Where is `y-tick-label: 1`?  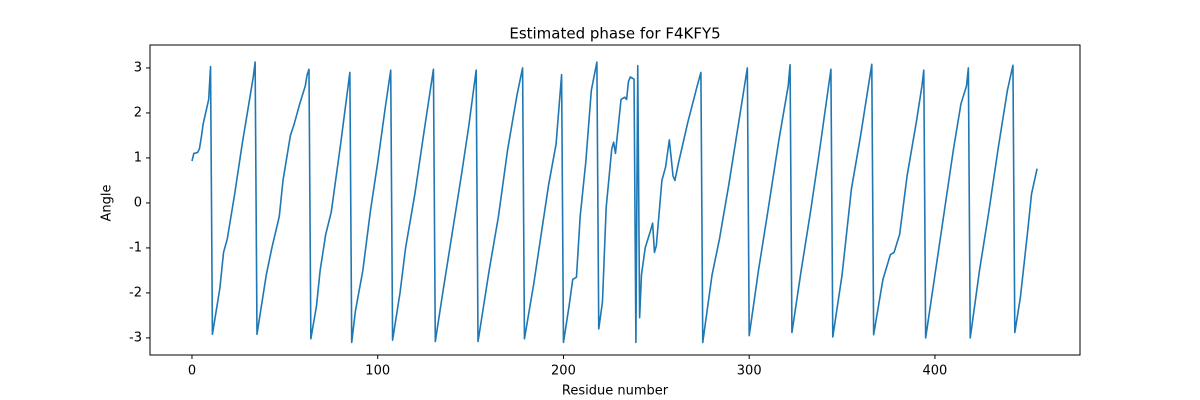 y-tick-label: 1 is located at coordinates (138, 157).